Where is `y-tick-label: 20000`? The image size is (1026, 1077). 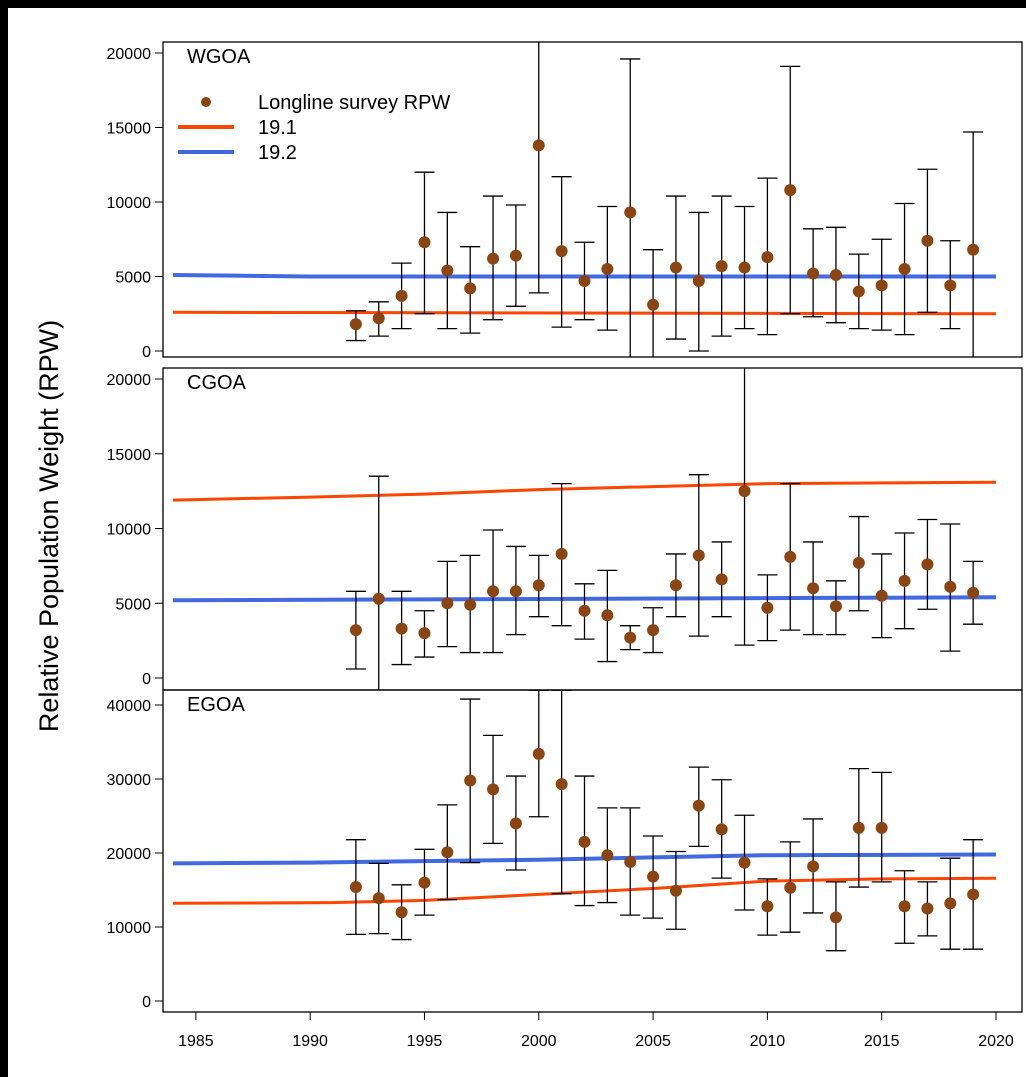 y-tick-label: 20000 is located at coordinates (129, 54).